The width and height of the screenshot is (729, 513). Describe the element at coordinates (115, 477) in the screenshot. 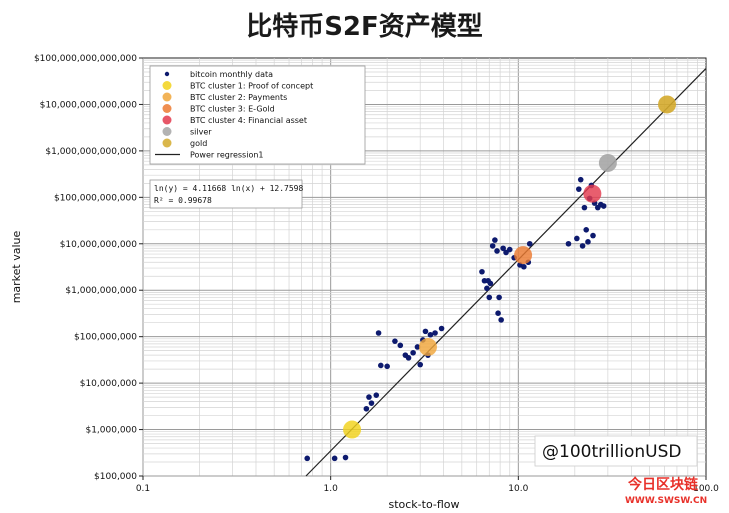

I see `y-tick-label: $100,000` at that location.